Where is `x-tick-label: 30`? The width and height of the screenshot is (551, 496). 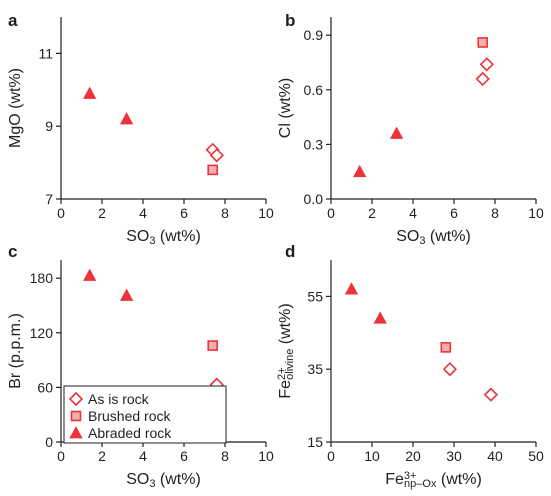
x-tick-label: 30 is located at coordinates (454, 456).